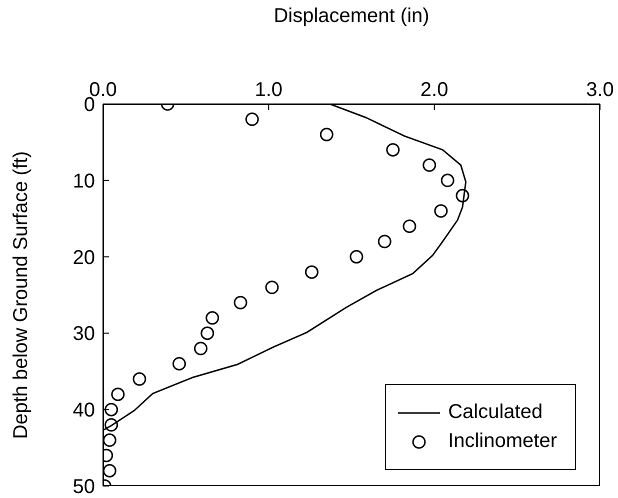 The width and height of the screenshot is (618, 498). What do you see at coordinates (268, 90) in the screenshot?
I see `x-tick-label: 1.0` at bounding box center [268, 90].